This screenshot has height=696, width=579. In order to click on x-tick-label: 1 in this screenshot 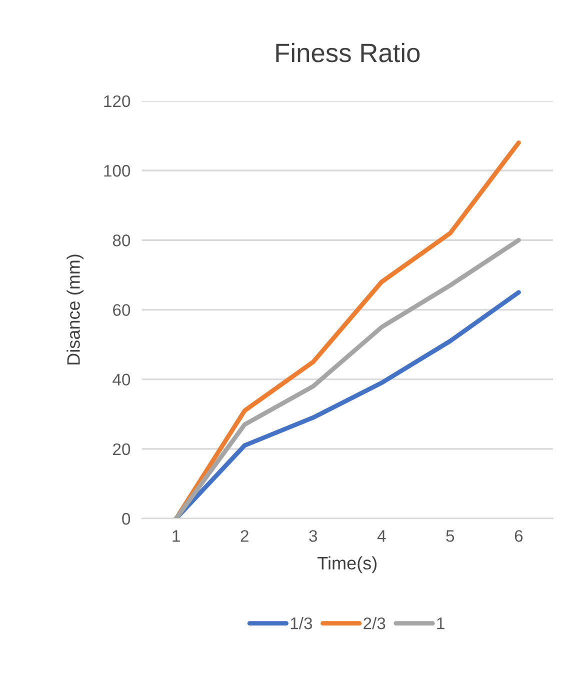, I will do `click(176, 536)`.